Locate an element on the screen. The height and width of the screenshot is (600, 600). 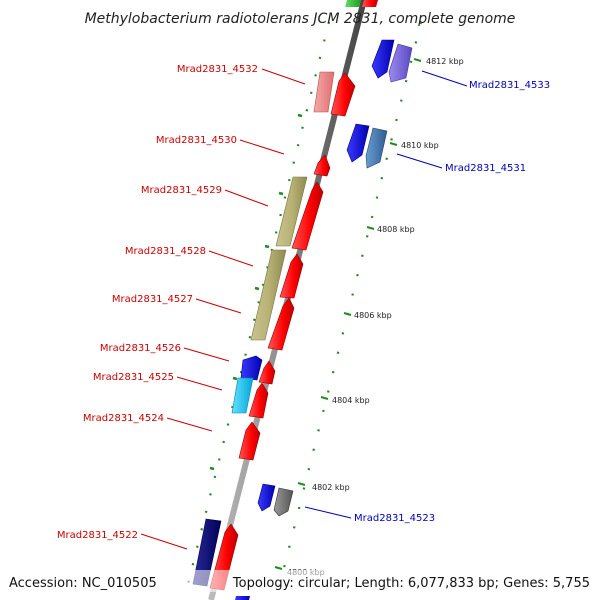
gene-label-reverse: Mrad2831_4523 is located at coordinates (394, 518).